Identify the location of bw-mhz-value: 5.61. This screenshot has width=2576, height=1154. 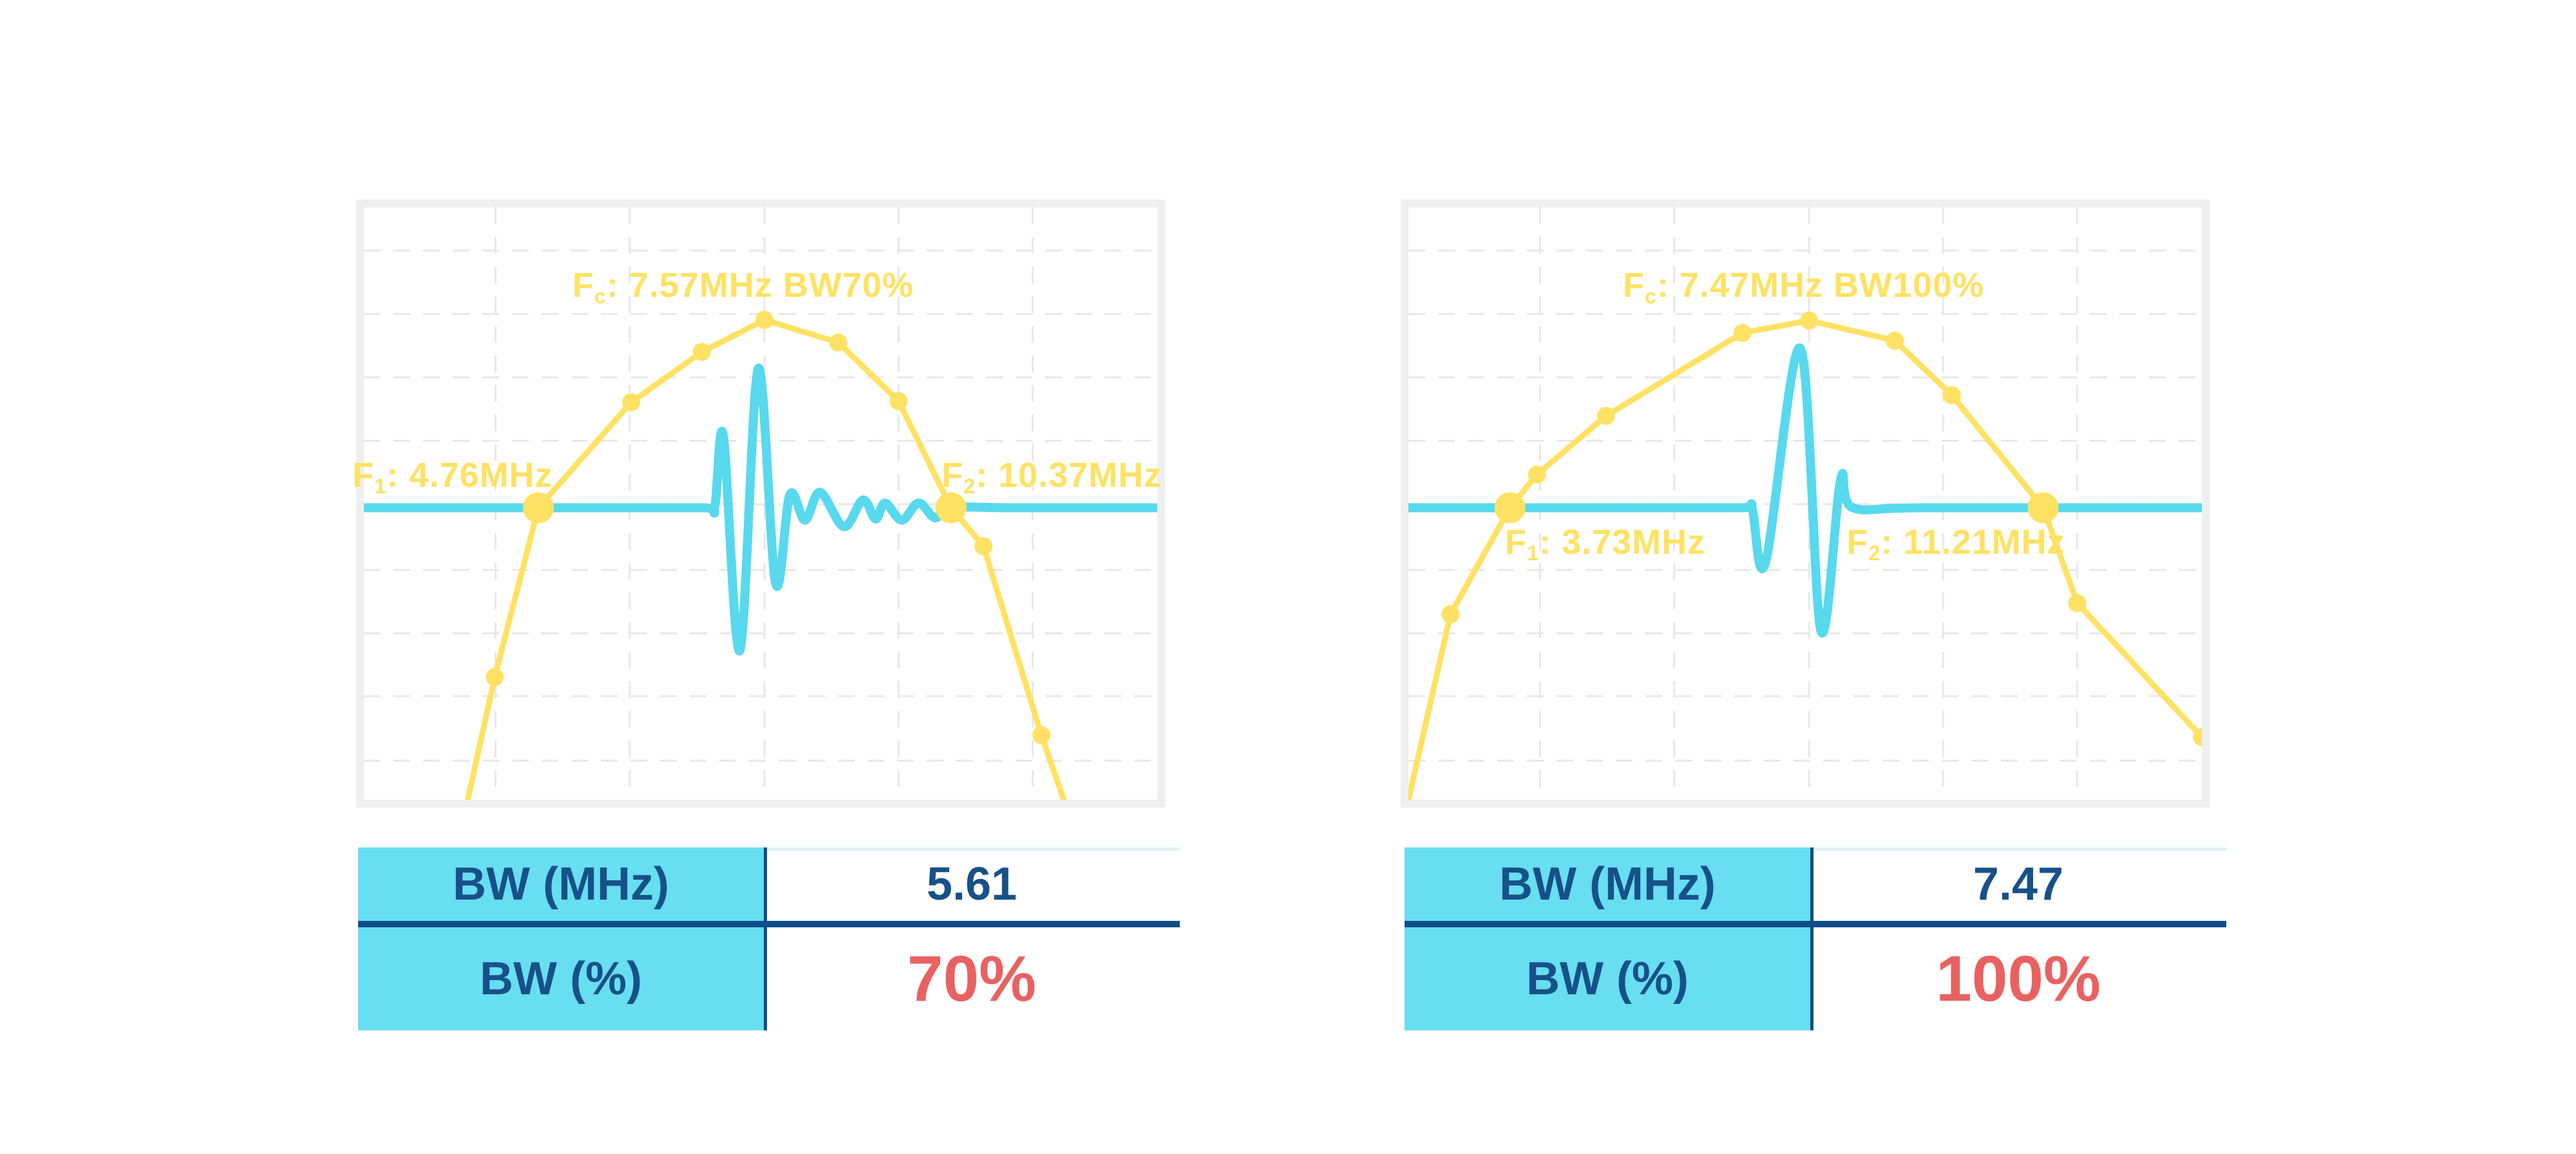
(972, 884).